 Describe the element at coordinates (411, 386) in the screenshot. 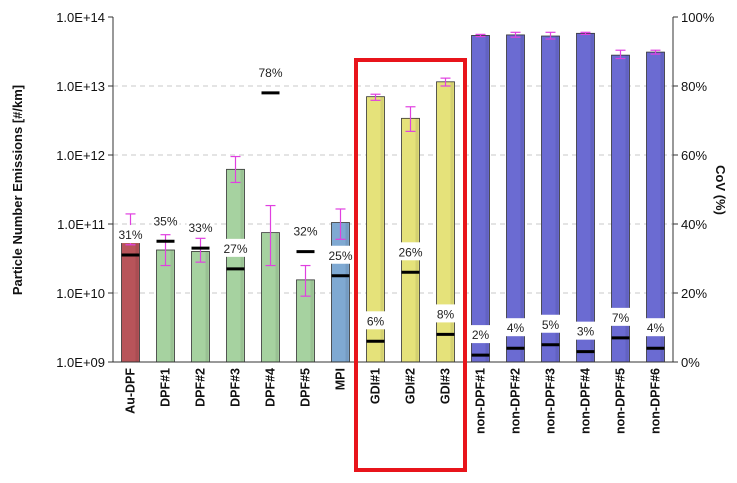

I see `category-label: GDI#2` at that location.